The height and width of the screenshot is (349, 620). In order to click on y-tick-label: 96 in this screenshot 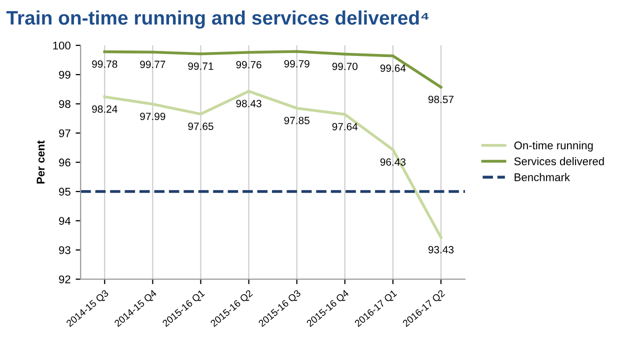, I will do `click(64, 162)`.